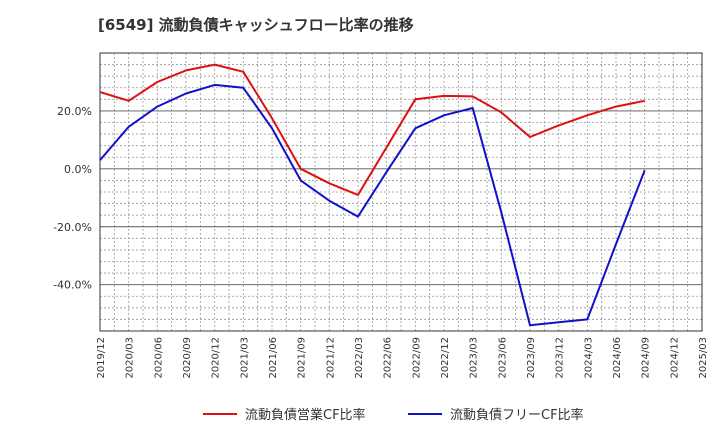 Image resolution: width=720 pixels, height=440 pixels. What do you see at coordinates (617, 358) in the screenshot?
I see `x-tick-label: 2024/06` at bounding box center [617, 358].